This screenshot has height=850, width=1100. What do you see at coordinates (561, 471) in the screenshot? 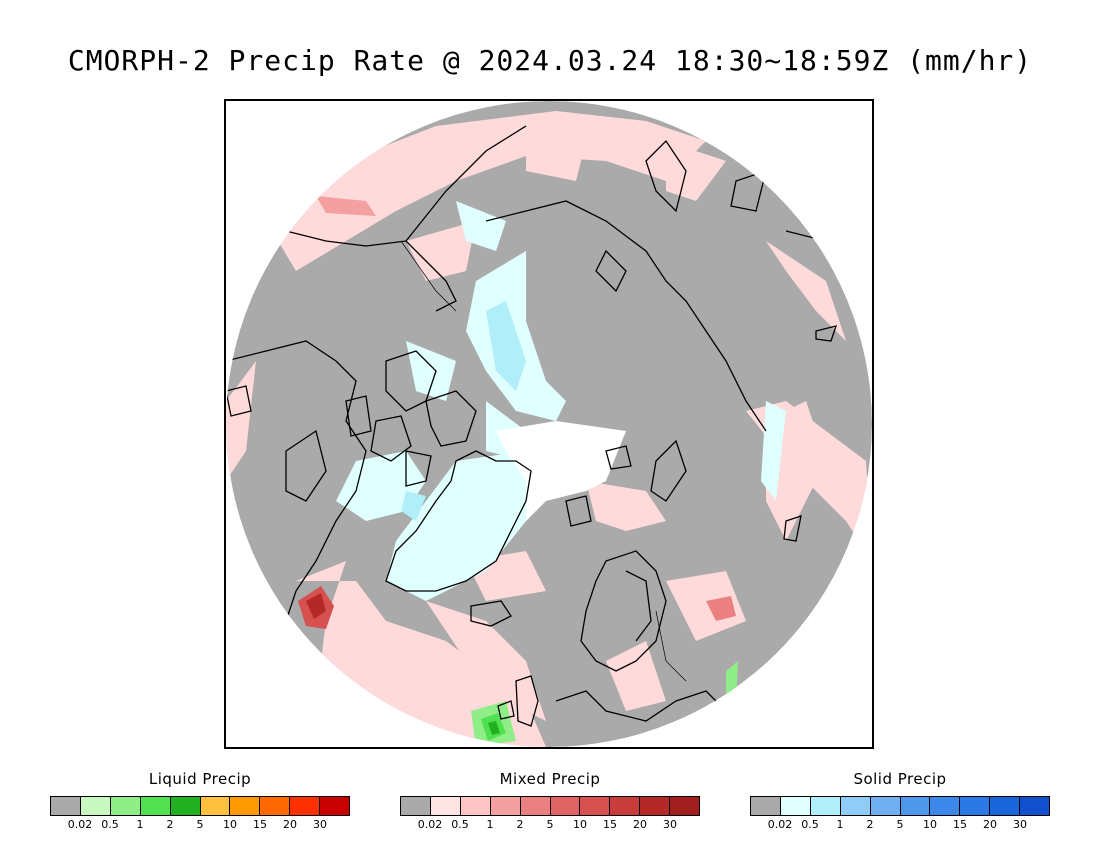
I see `polar-no-data-area` at bounding box center [561, 471].